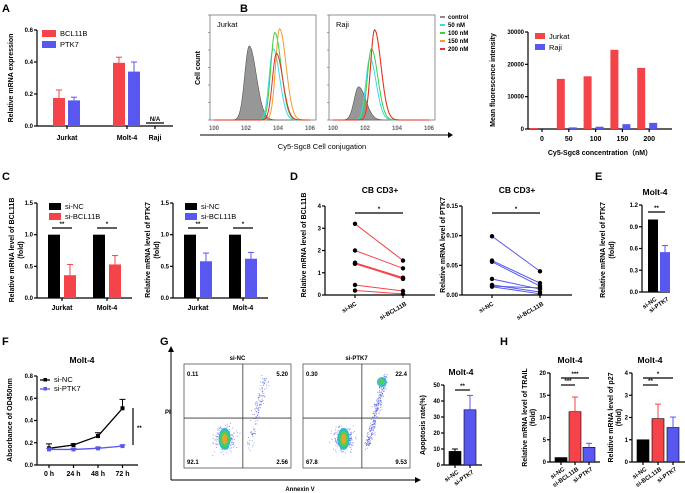  Describe the element at coordinates (59, 112) in the screenshot. I see `panel-a-bar` at that location.